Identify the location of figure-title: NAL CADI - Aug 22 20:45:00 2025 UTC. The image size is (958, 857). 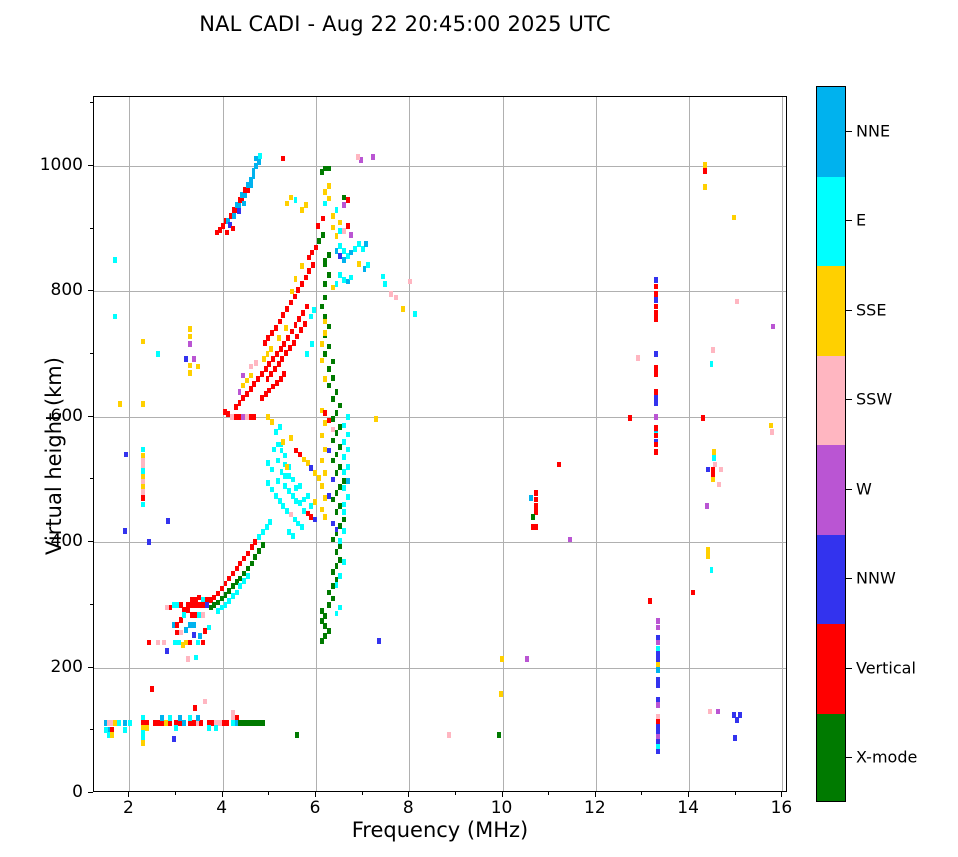
(405, 24).